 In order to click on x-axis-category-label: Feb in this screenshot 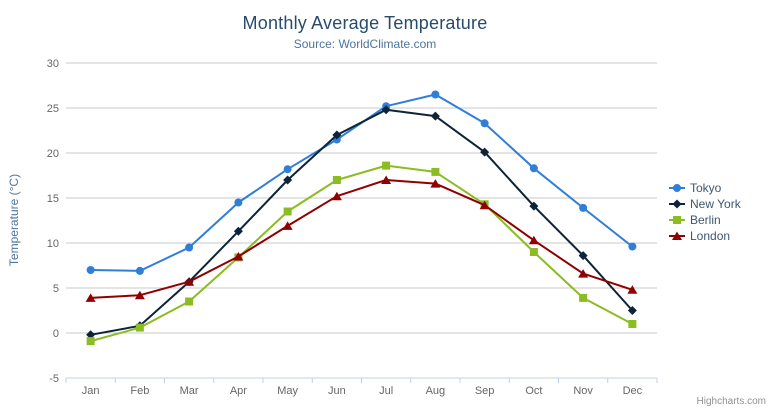, I will do `click(139, 391)`.